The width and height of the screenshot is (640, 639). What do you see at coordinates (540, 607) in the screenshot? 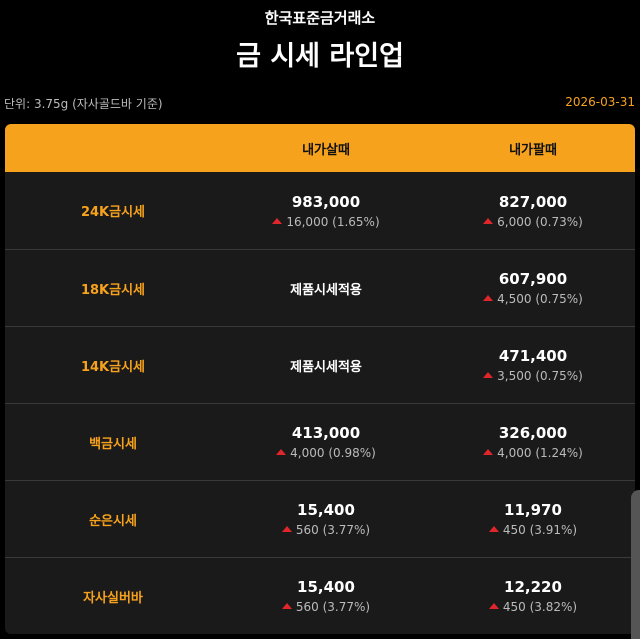
I see `change-text: 450 (3.82%)` at bounding box center [540, 607].